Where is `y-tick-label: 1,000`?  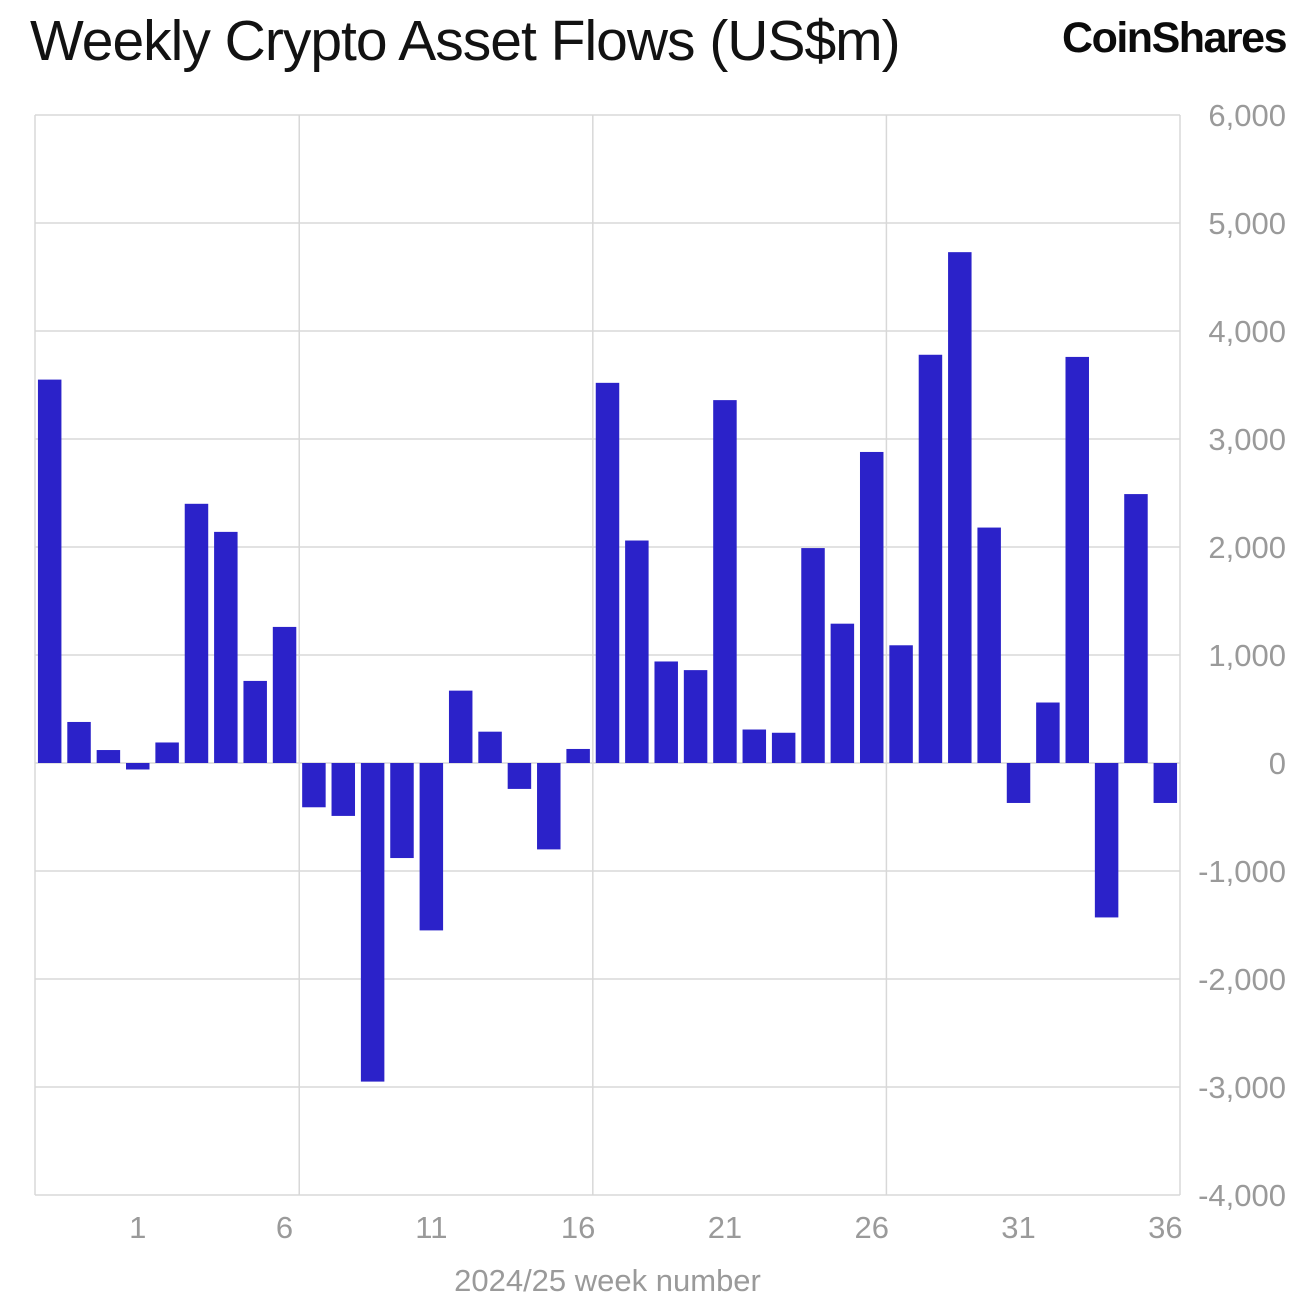
y-tick-label: 1,000 is located at coordinates (1247, 655).